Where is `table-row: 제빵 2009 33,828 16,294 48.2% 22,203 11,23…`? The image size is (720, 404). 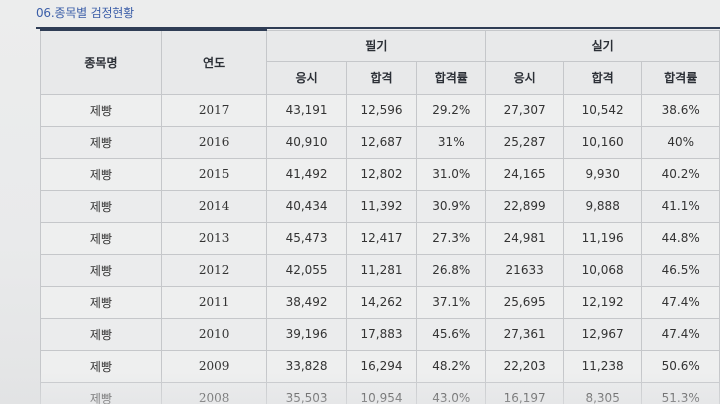 table-row: 제빵 2009 33,828 16,294 48.2% 22,203 11,23… is located at coordinates (380, 366).